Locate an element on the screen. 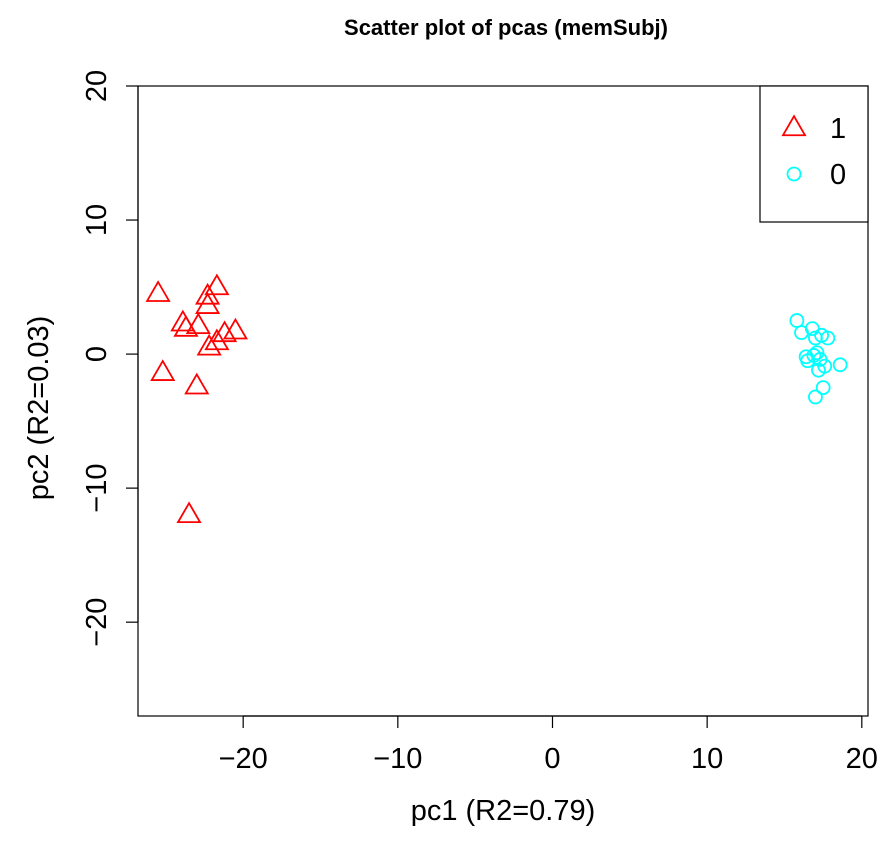 The image size is (887, 845). x-tick-label: −20 is located at coordinates (243, 759).